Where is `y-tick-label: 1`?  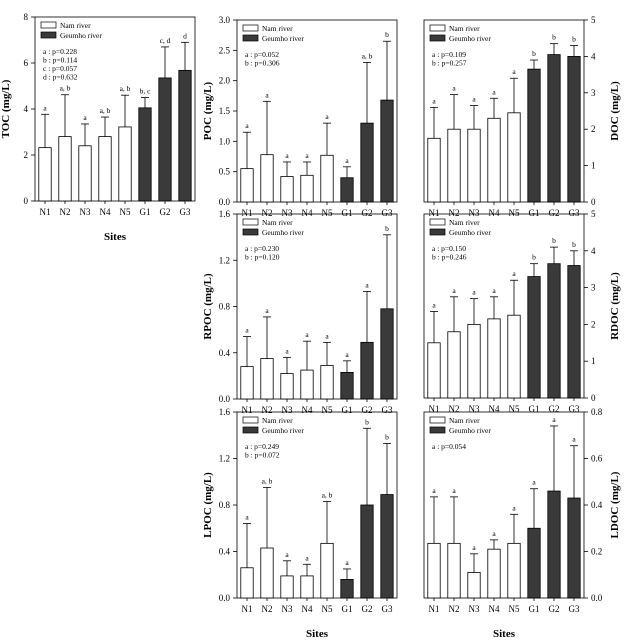
y-tick-label: 1 is located at coordinates (593, 166).